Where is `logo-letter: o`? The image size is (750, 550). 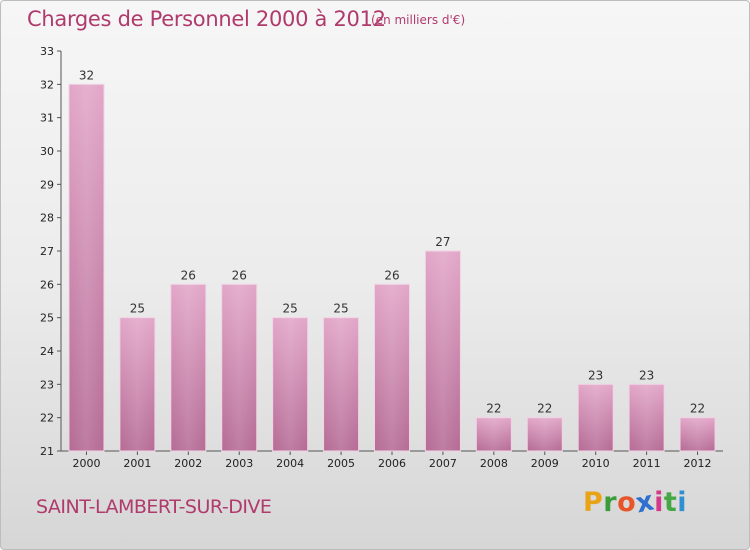
logo-letter: o is located at coordinates (627, 502).